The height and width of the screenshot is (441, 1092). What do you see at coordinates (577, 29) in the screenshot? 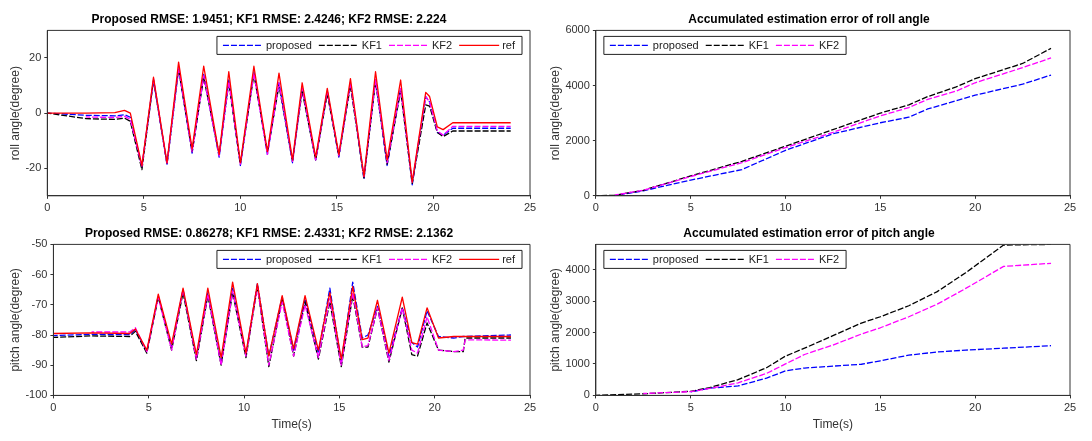
I see `y-tick-label: 6000` at bounding box center [577, 29].